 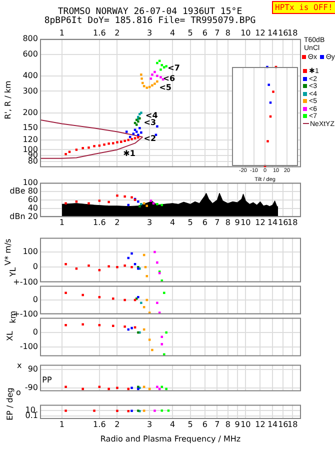 What do you see at coordinates (8, 252) in the screenshot?
I see `y-axis-title: V* m/s` at bounding box center [8, 252].